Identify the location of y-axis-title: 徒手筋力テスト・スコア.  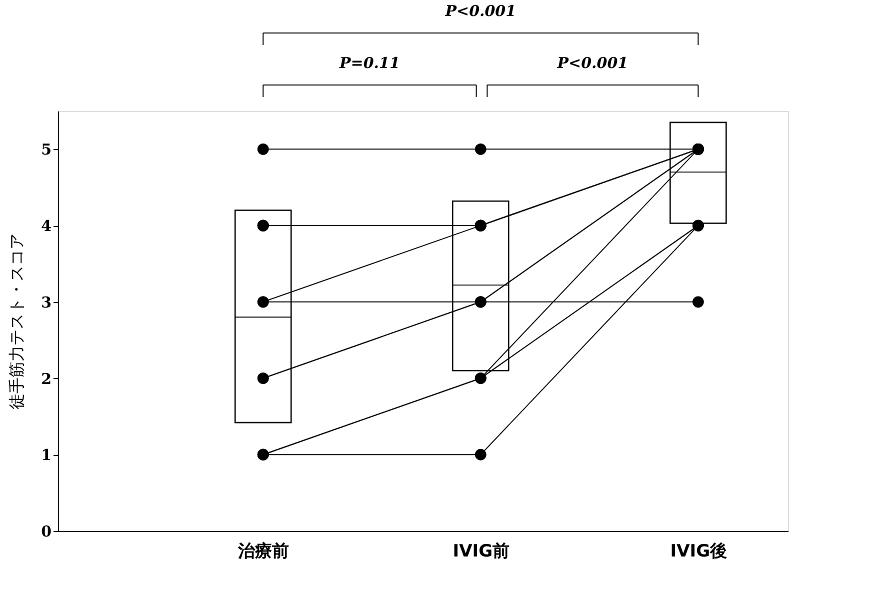
(16, 322).